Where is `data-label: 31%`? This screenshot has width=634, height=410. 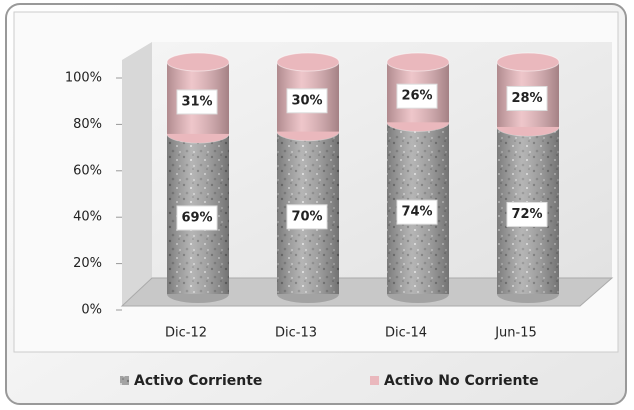 data-label: 31% is located at coordinates (196, 101).